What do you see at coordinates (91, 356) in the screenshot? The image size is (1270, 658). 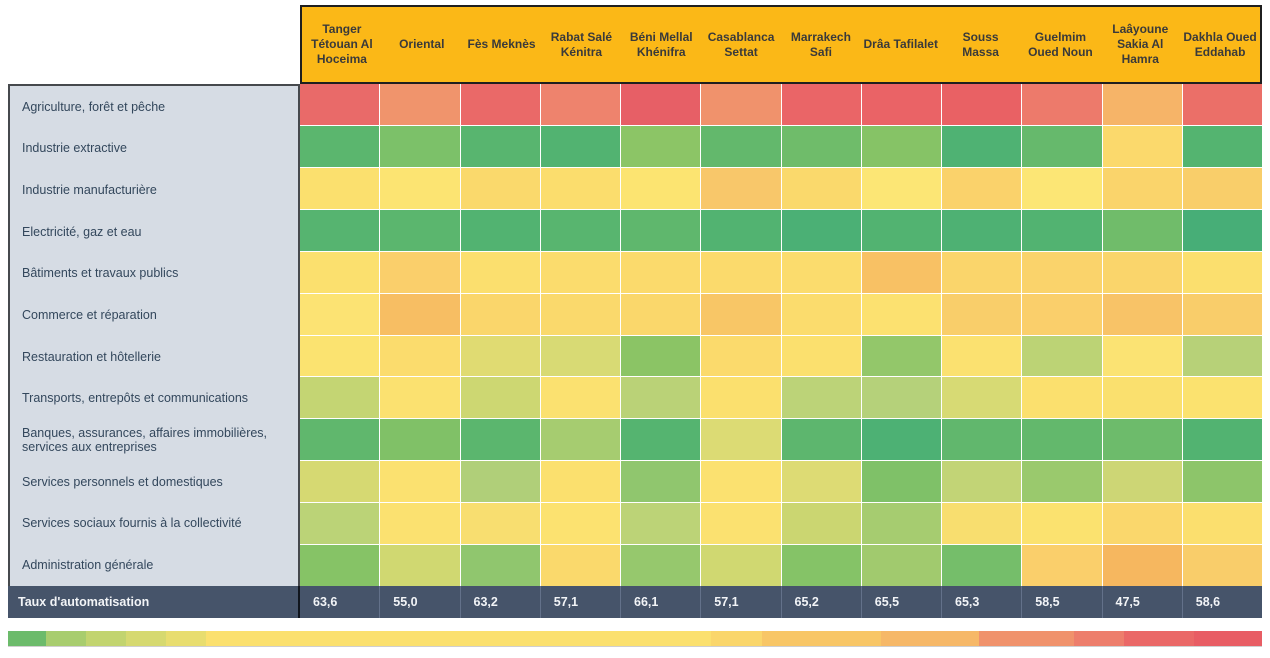 I see `row-label: Restauration et hôtellerie` at bounding box center [91, 356].